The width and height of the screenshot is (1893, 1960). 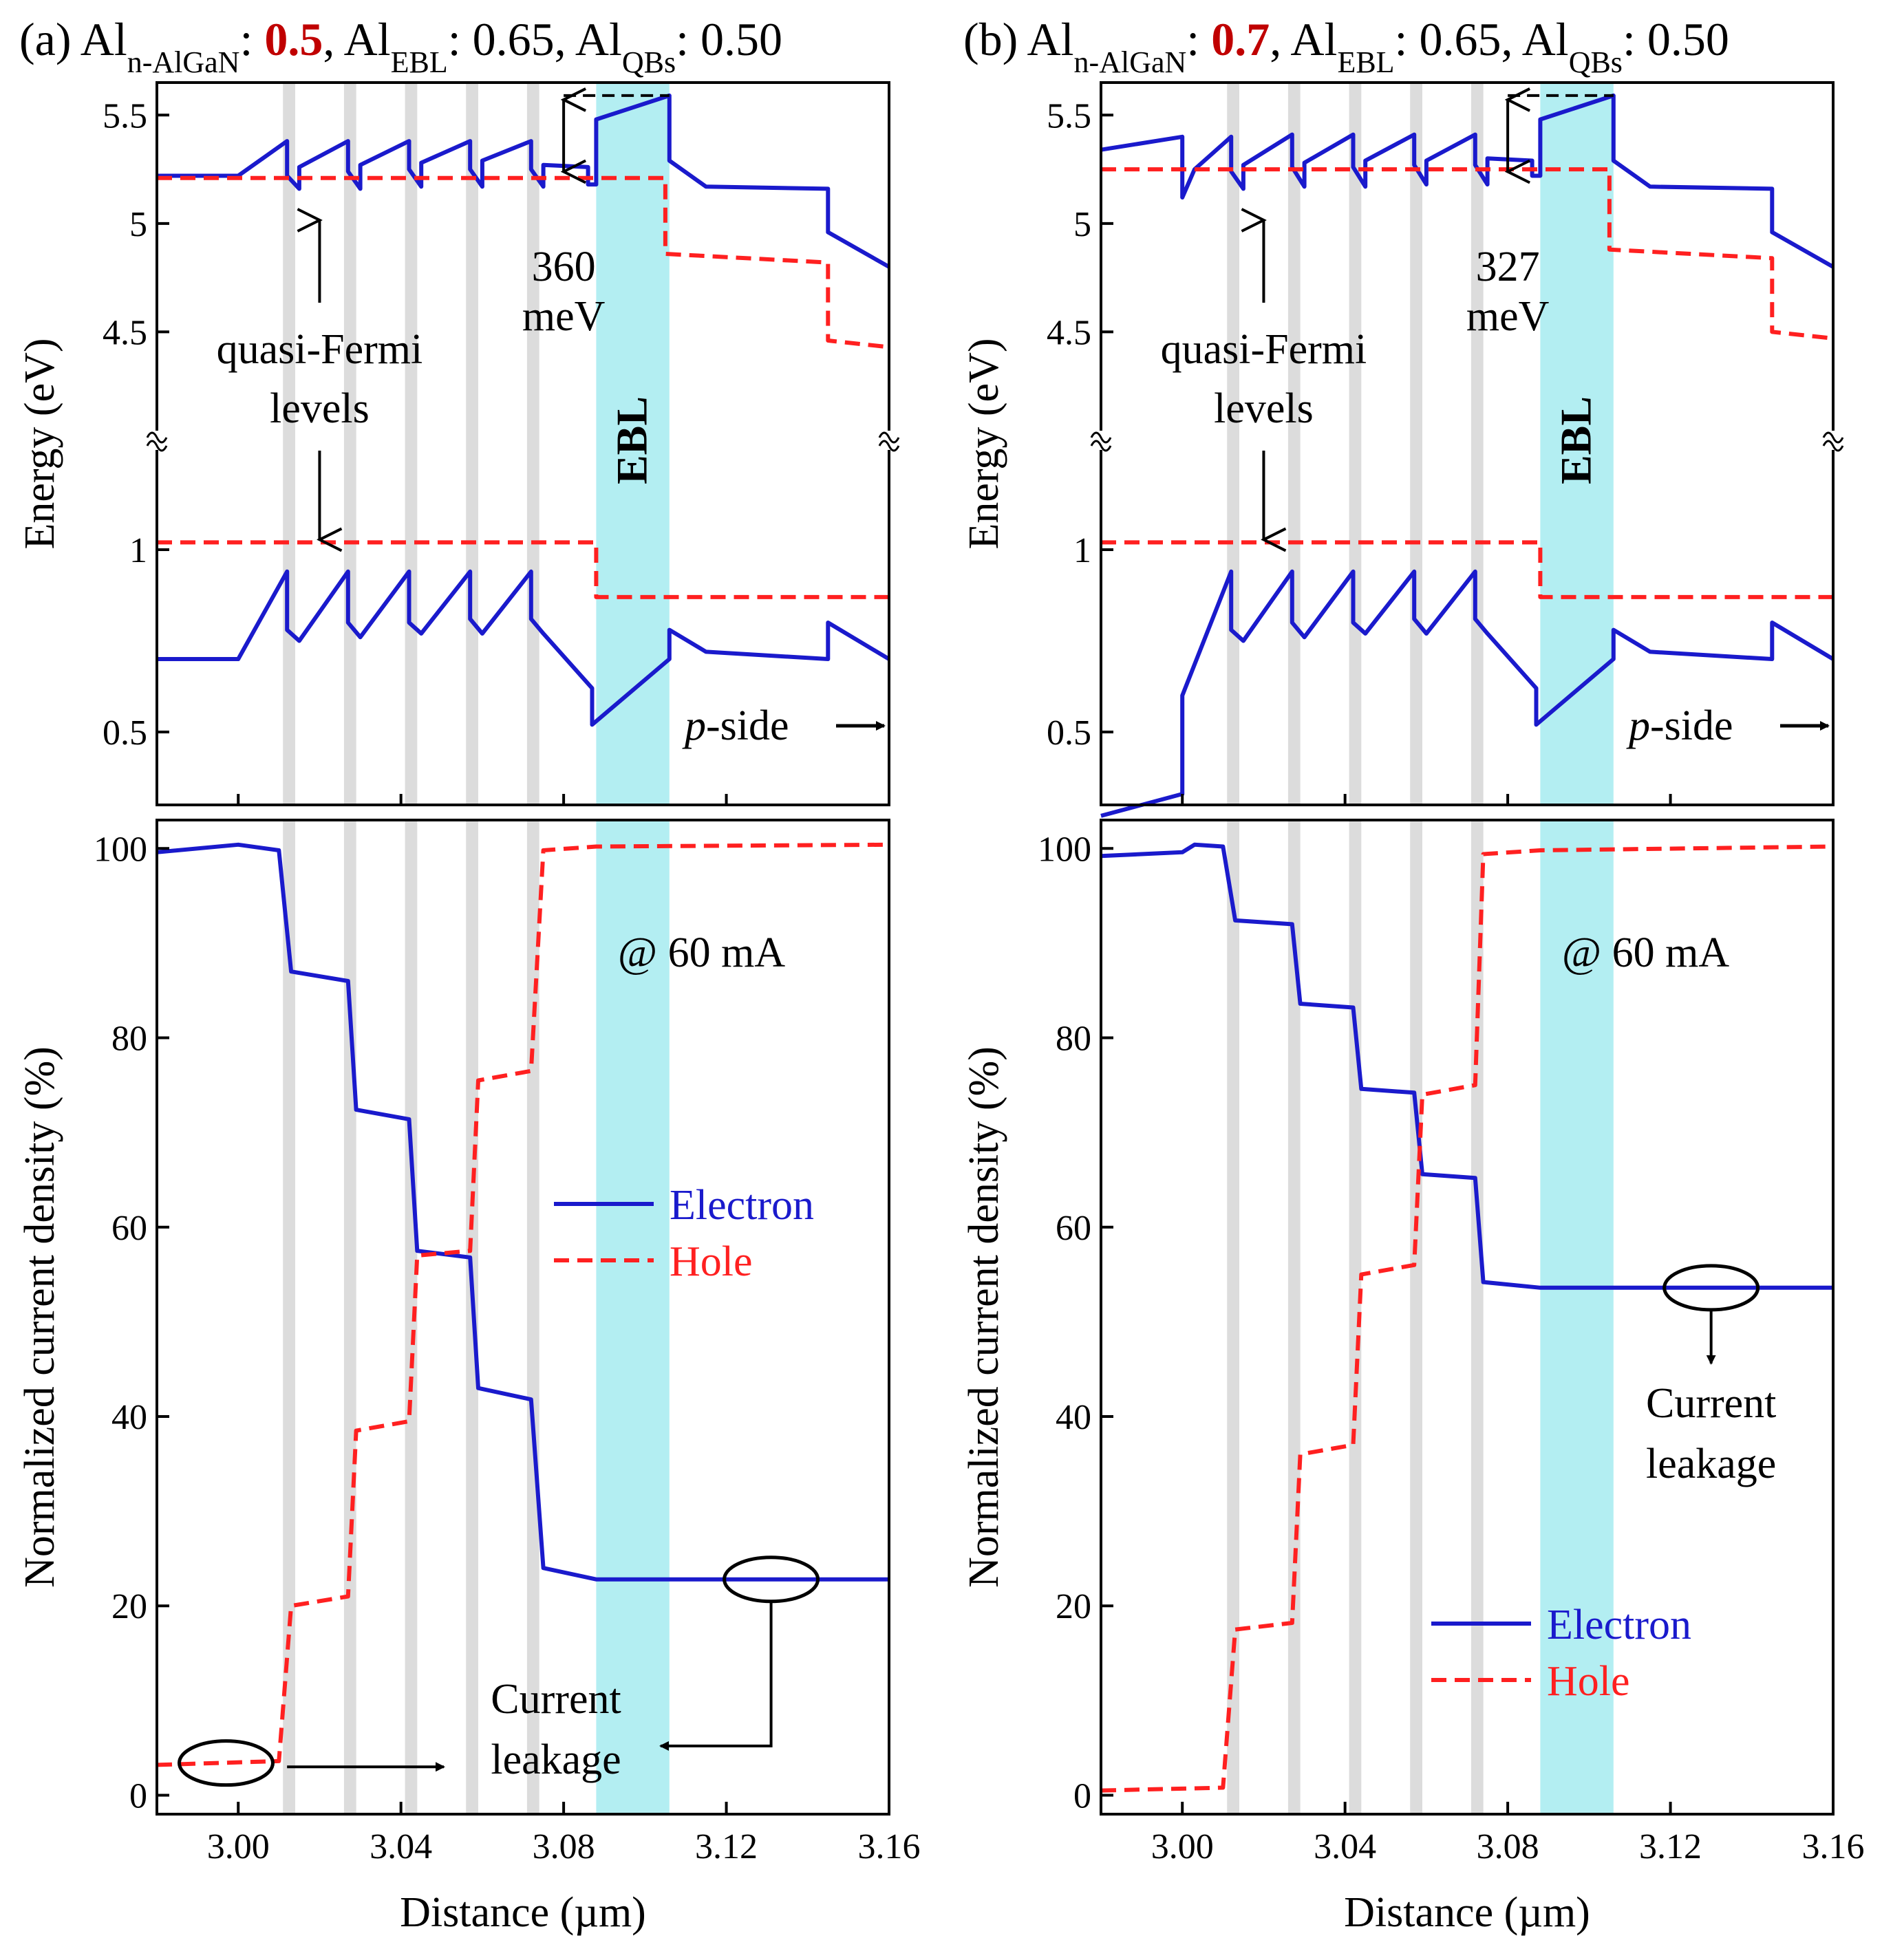 What do you see at coordinates (401, 1846) in the screenshot?
I see `x-tick-label: 3.04` at bounding box center [401, 1846].